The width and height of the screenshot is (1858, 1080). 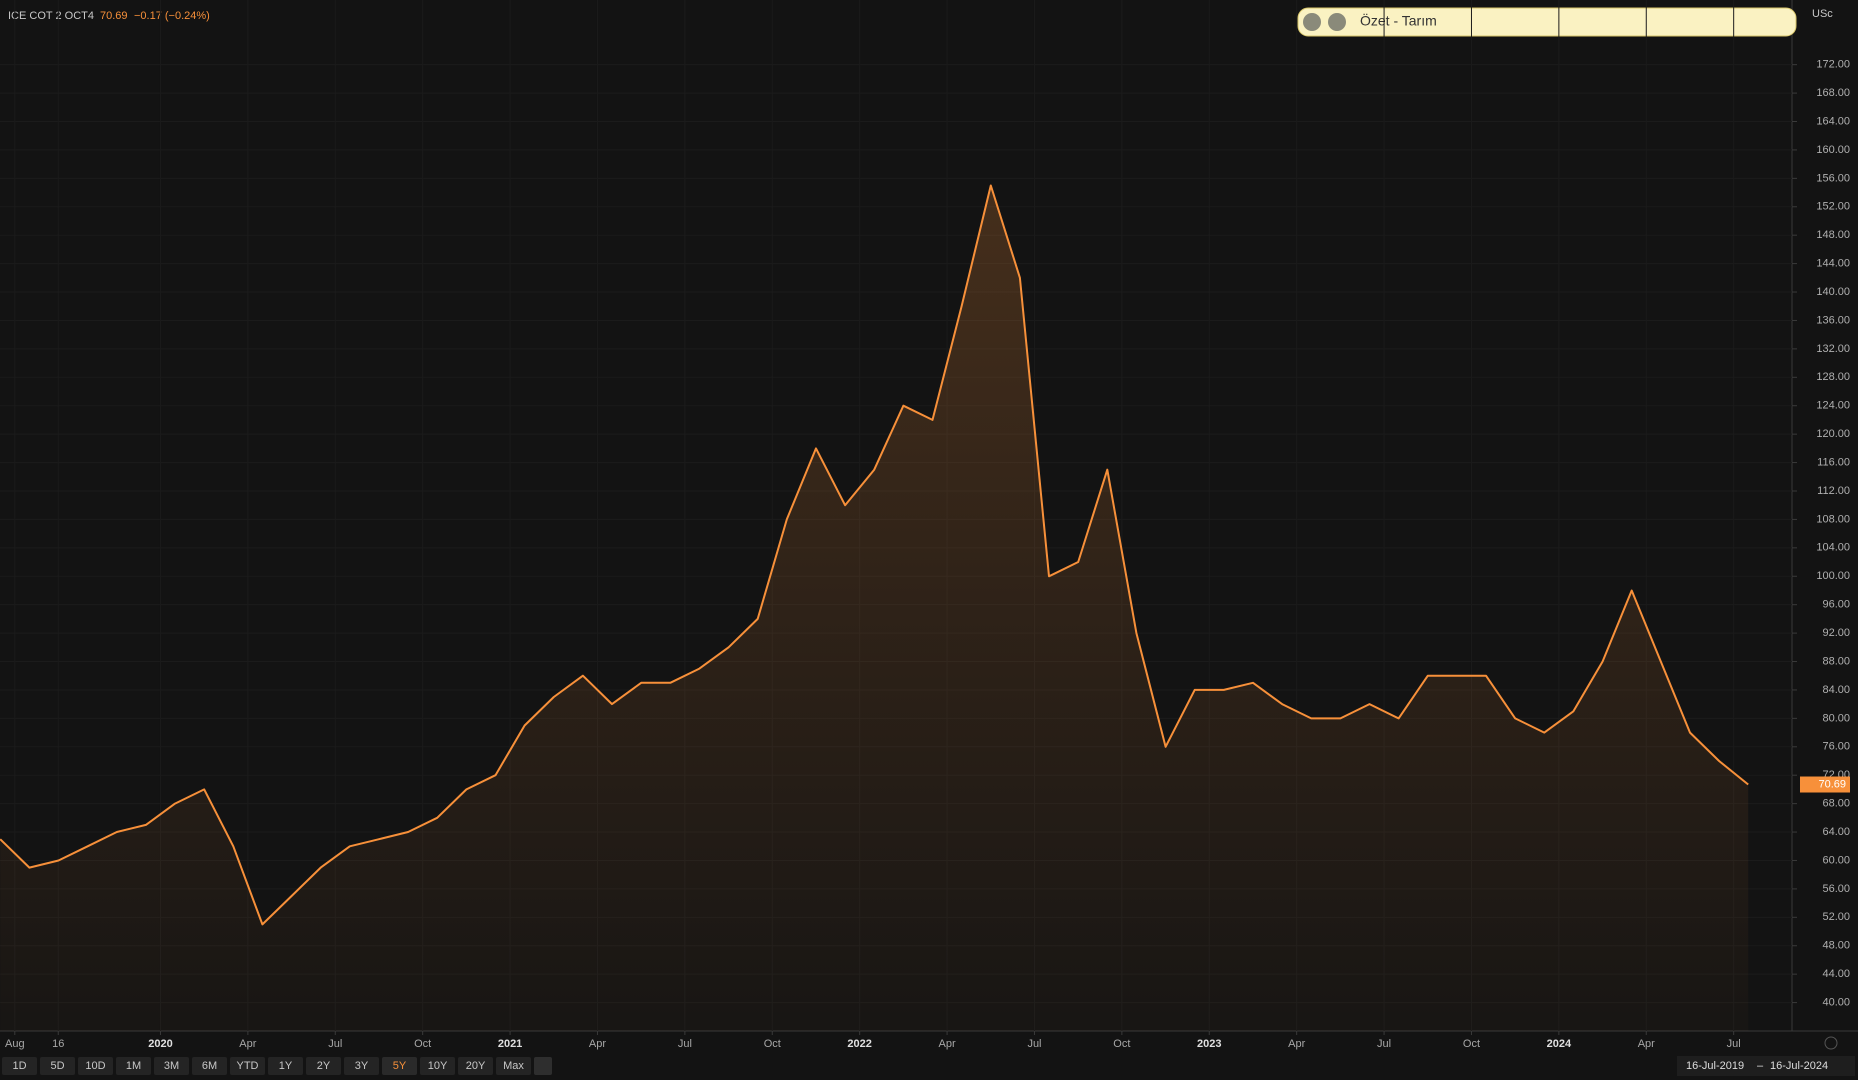 What do you see at coordinates (1831, 1043) in the screenshot?
I see `settings-icon` at bounding box center [1831, 1043].